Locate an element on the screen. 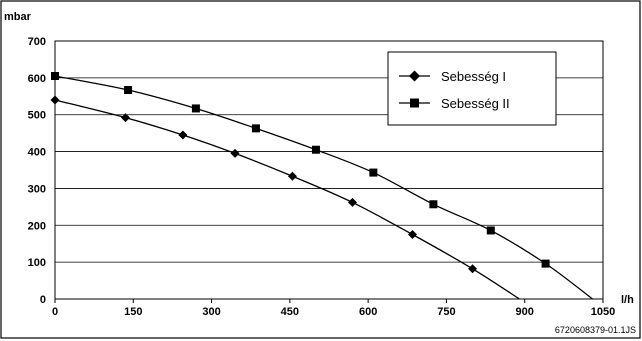 The image size is (642, 341). legend: Sebesség I Sebesség II is located at coordinates (472, 88).